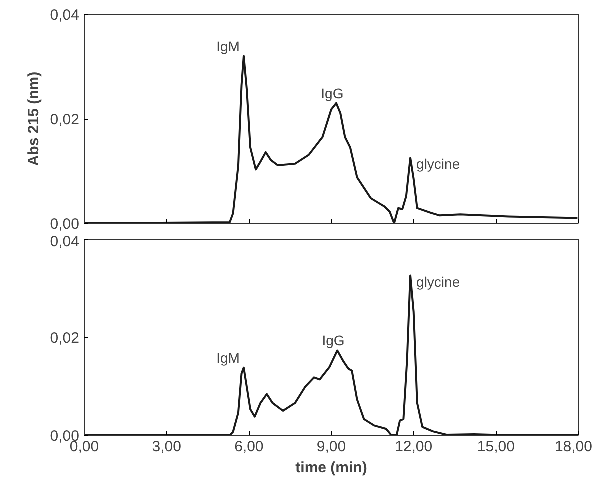 Image resolution: width=592 pixels, height=485 pixels. I want to click on x-tick-label: 9,00, so click(331, 447).